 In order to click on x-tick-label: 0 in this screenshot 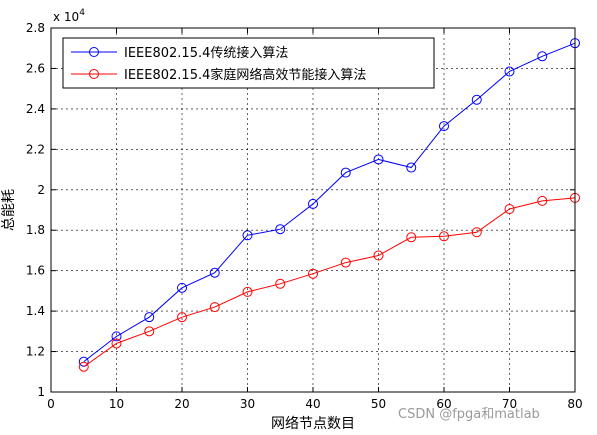, I will do `click(51, 404)`.